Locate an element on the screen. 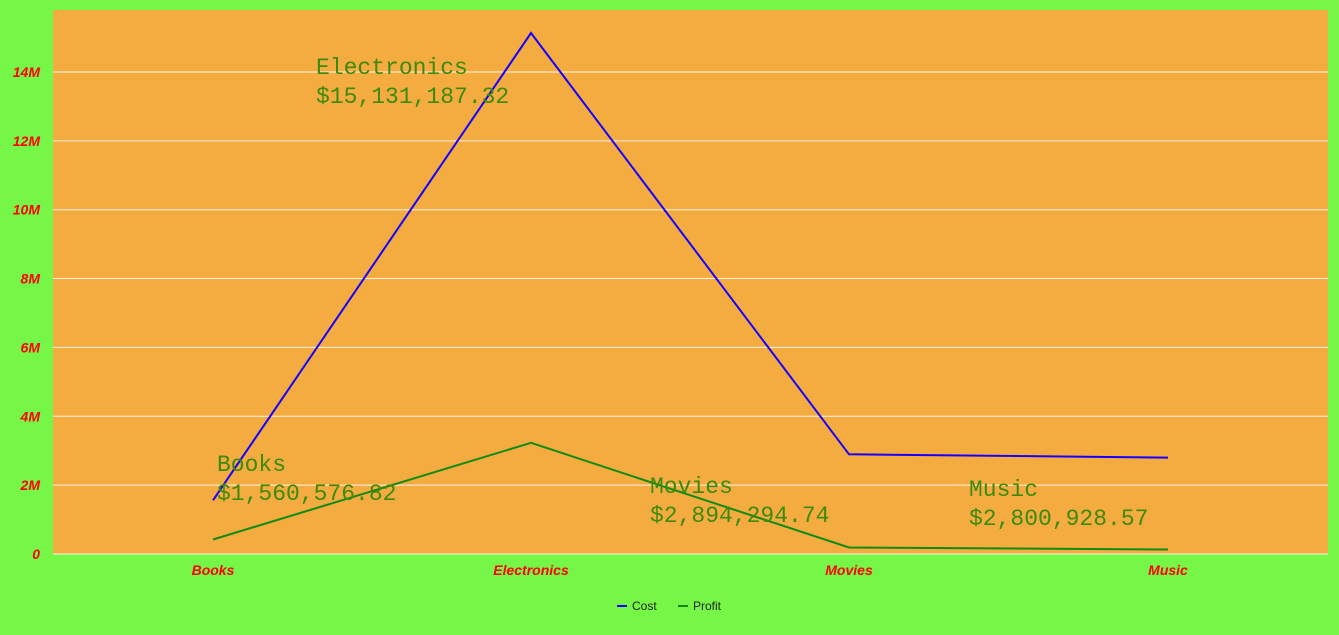 The height and width of the screenshot is (635, 1339). annotation-name: Movies is located at coordinates (691, 487).